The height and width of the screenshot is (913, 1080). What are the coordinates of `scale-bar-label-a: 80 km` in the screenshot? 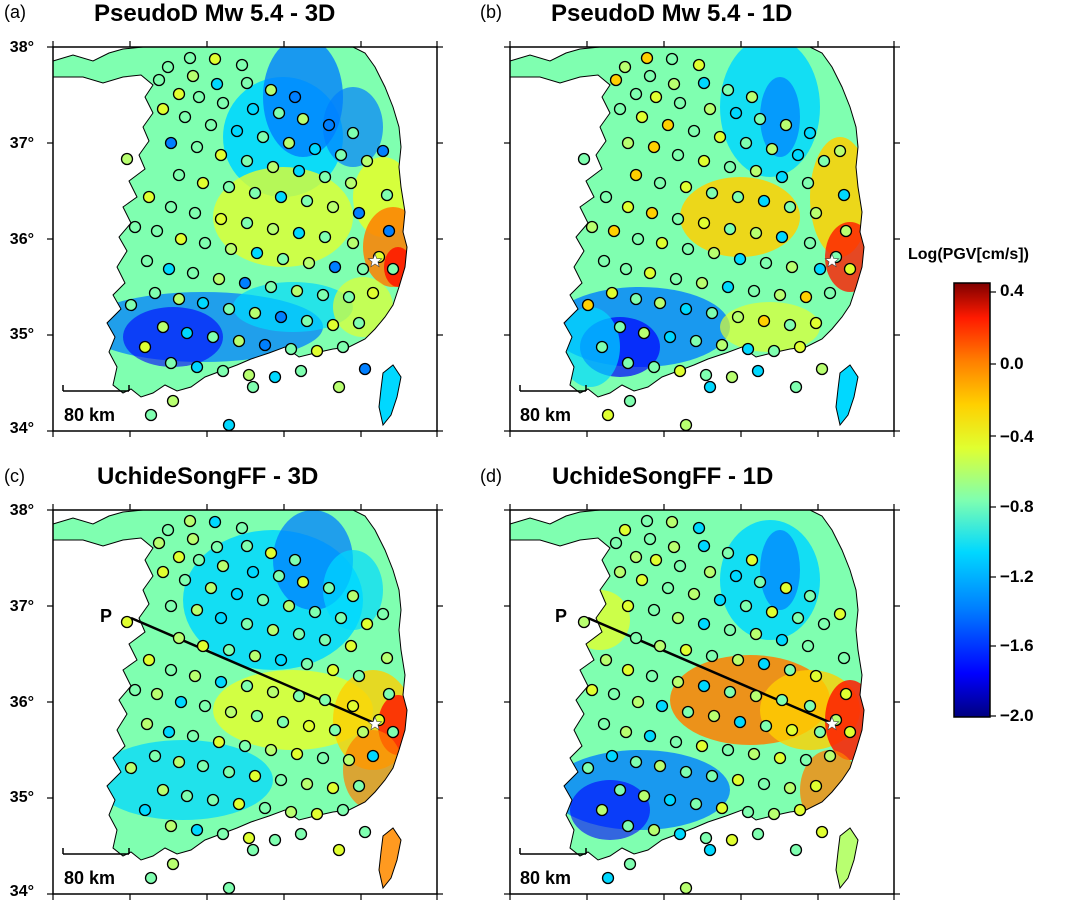 It's located at (90, 415).